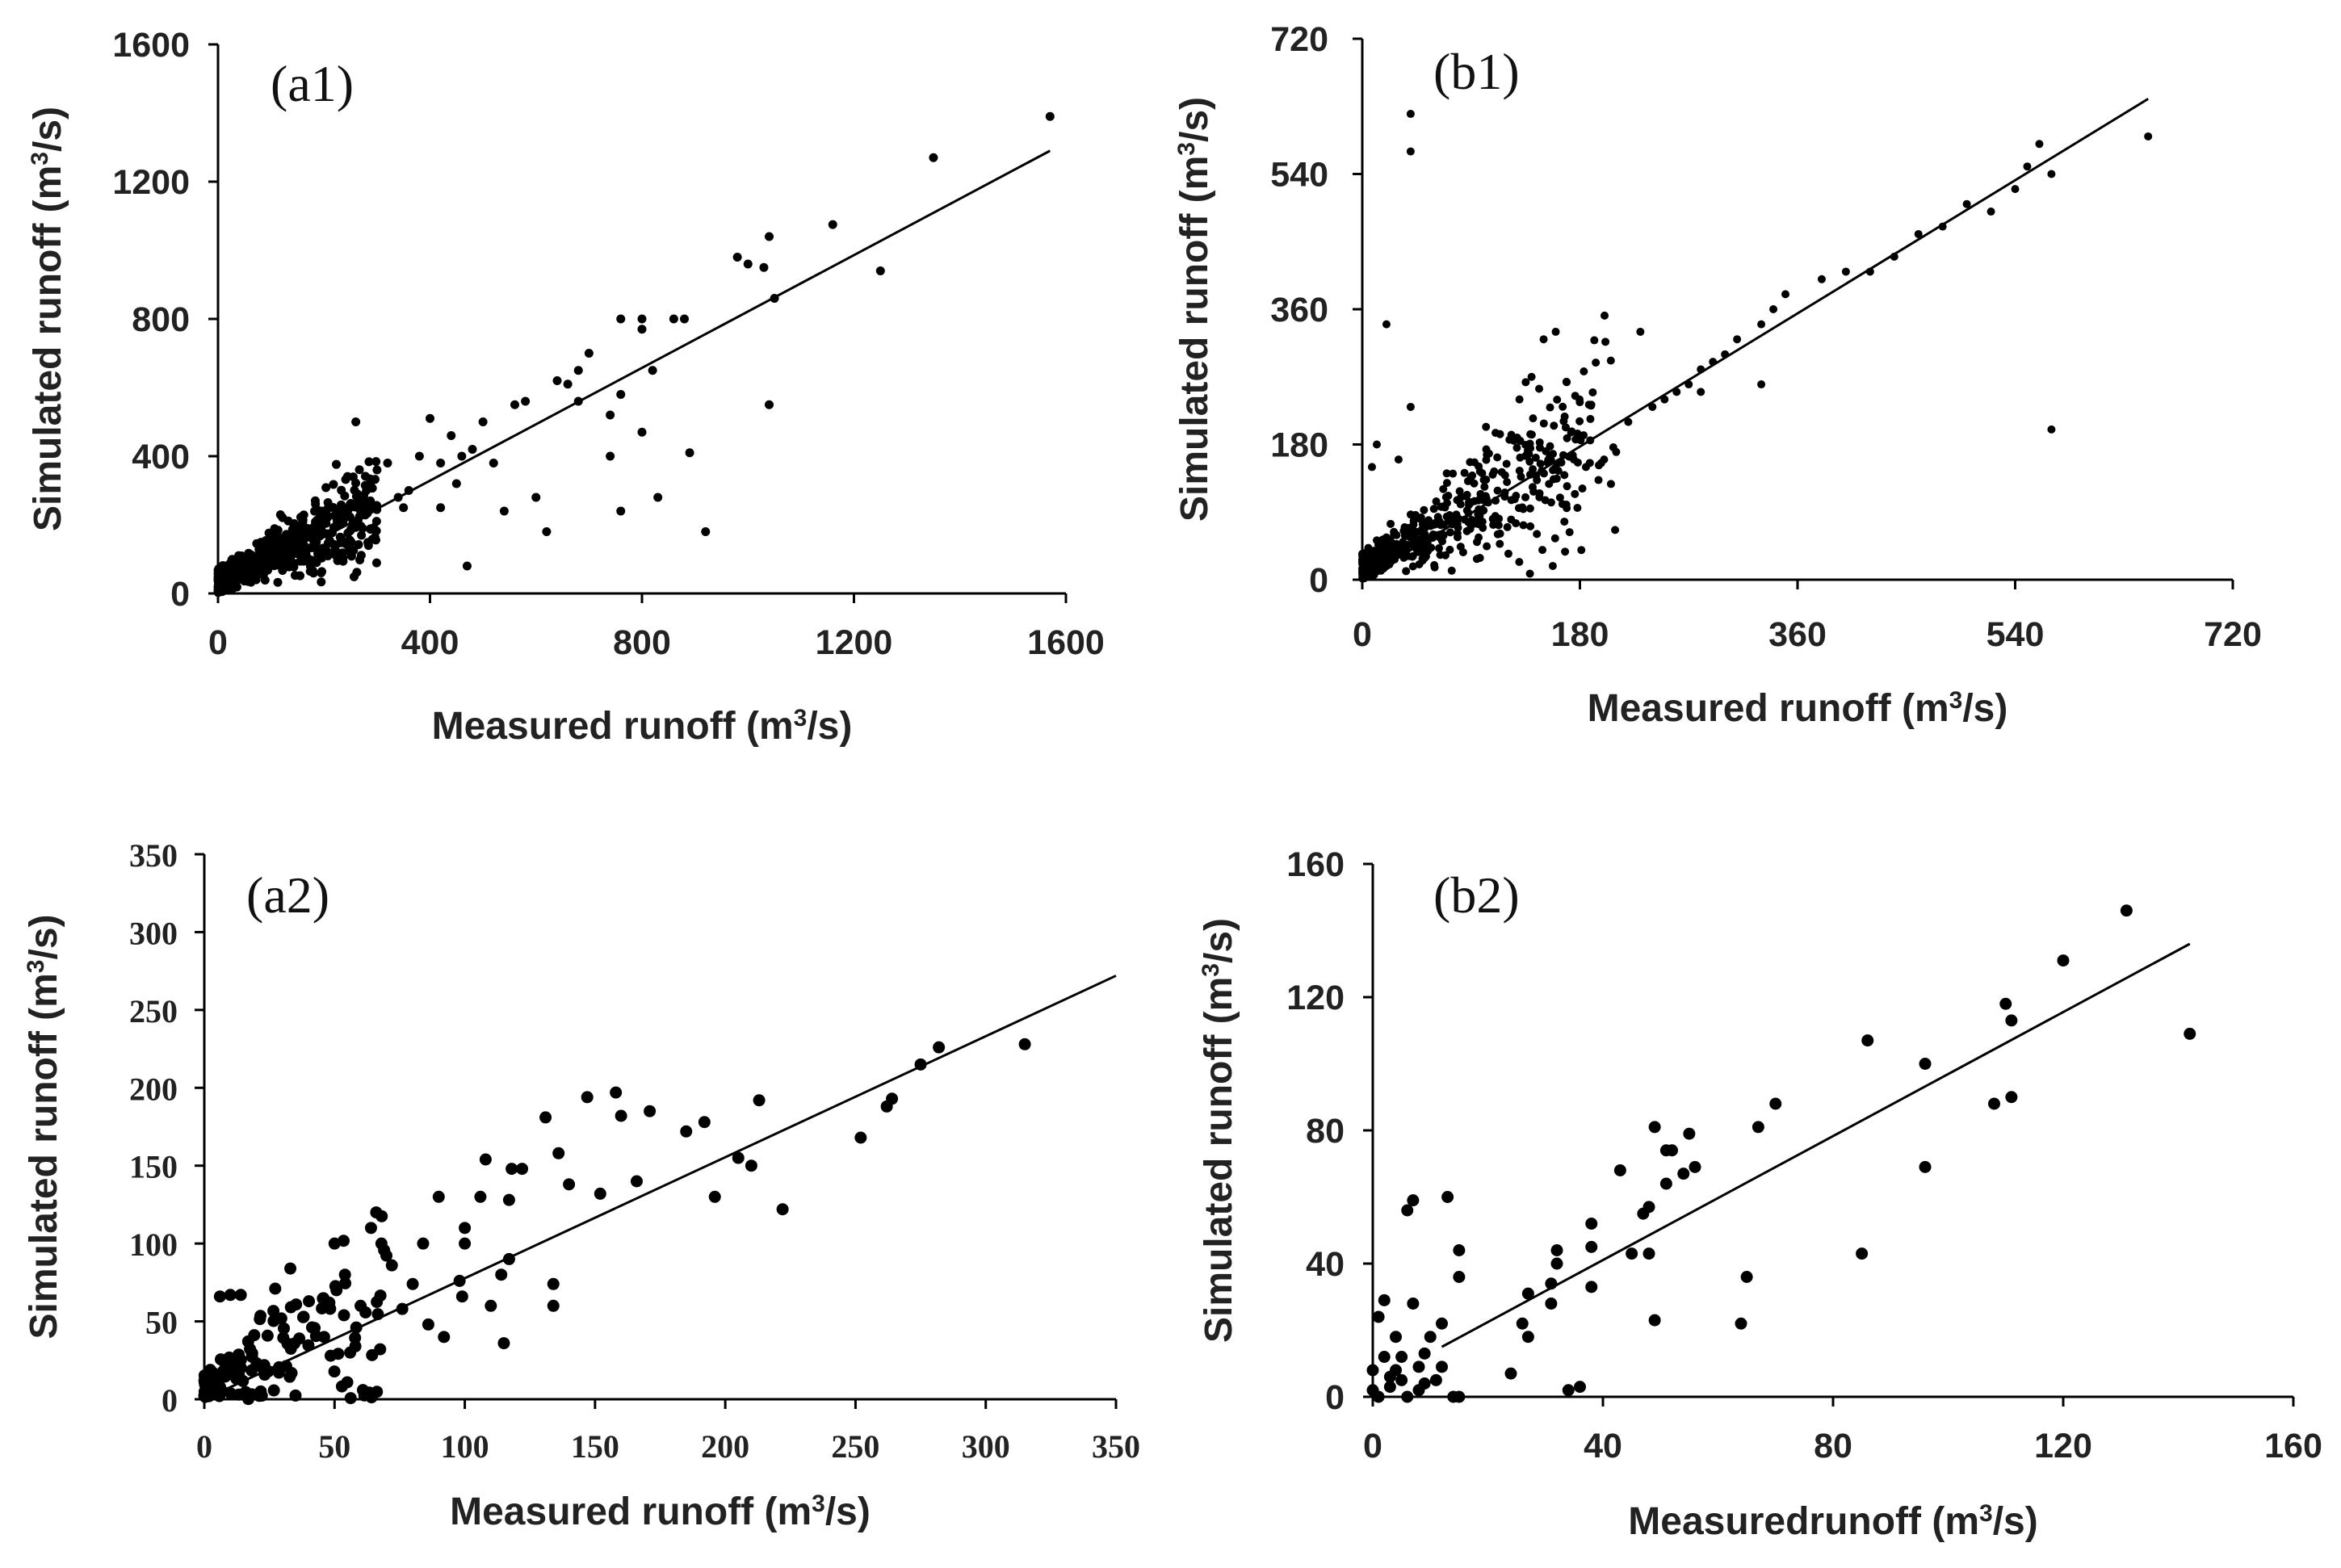 Image resolution: width=2341 pixels, height=1568 pixels. I want to click on x-tick-label: 160, so click(2293, 1446).